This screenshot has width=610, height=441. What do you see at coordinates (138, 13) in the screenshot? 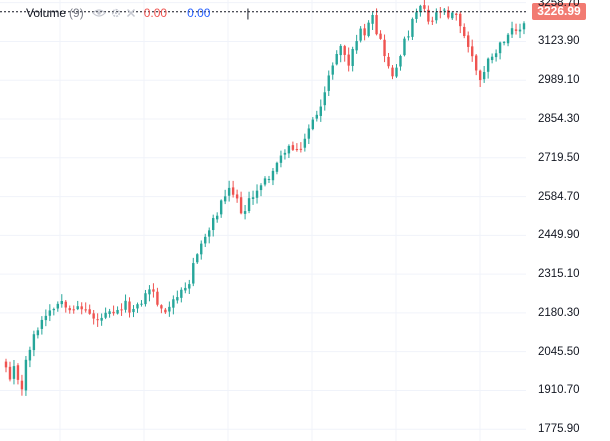
I see `indicator-legend: Volume (9) 0.00 0.00 |` at bounding box center [138, 13].